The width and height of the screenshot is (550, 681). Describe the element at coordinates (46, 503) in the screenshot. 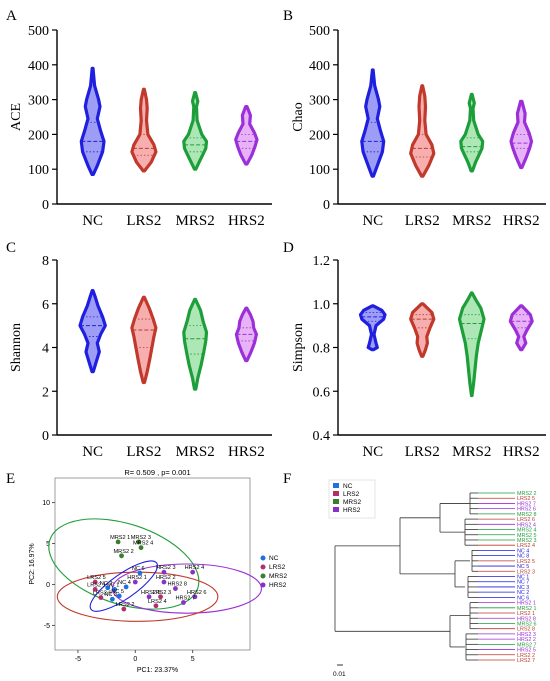

I see `y-tick-label: 10` at that location.